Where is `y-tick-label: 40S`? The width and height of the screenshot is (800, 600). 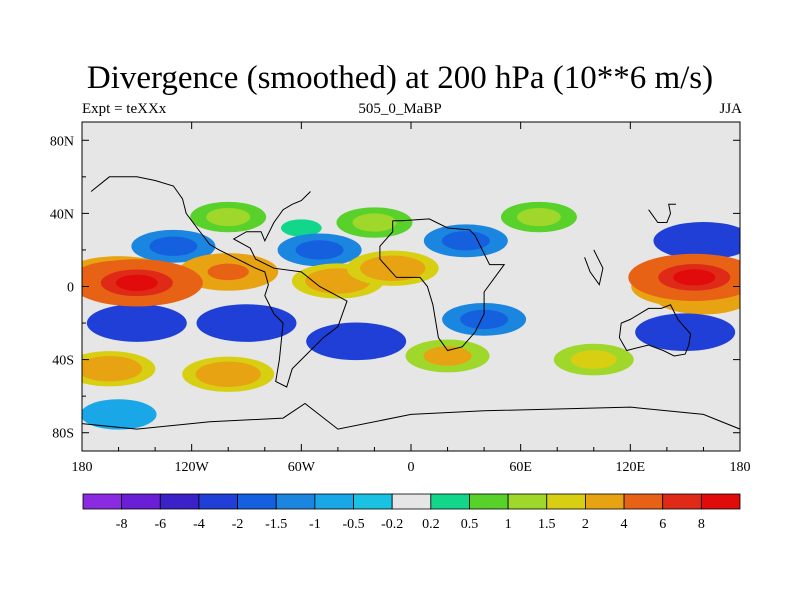
y-tick-label: 40S is located at coordinates (63, 361).